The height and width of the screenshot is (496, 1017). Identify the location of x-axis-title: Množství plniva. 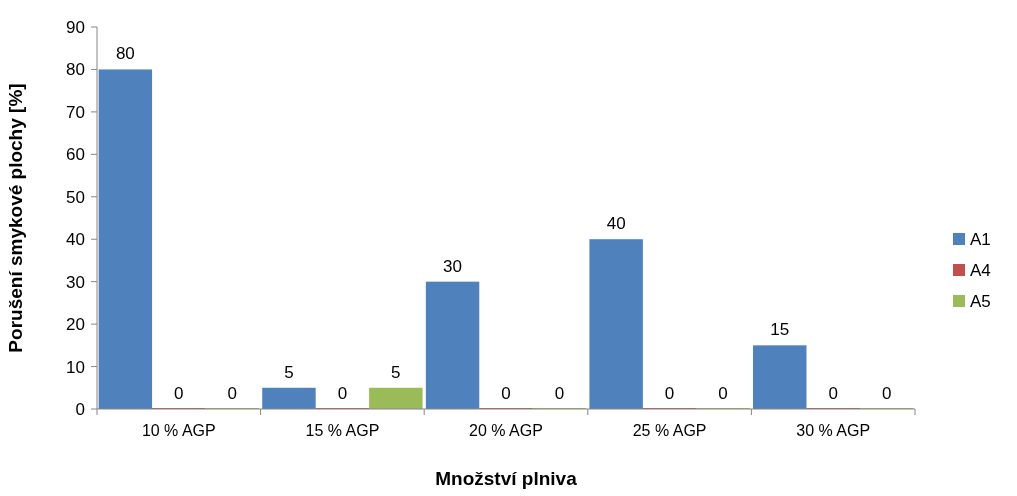
(506, 478).